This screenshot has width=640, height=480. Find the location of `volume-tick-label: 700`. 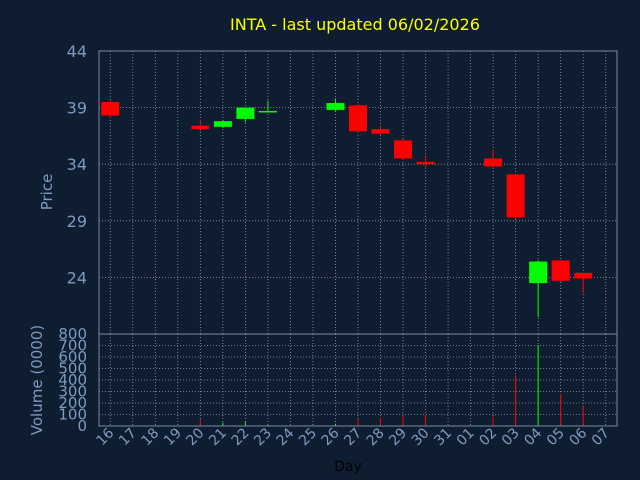

volume-tick-label: 700 is located at coordinates (72, 346).